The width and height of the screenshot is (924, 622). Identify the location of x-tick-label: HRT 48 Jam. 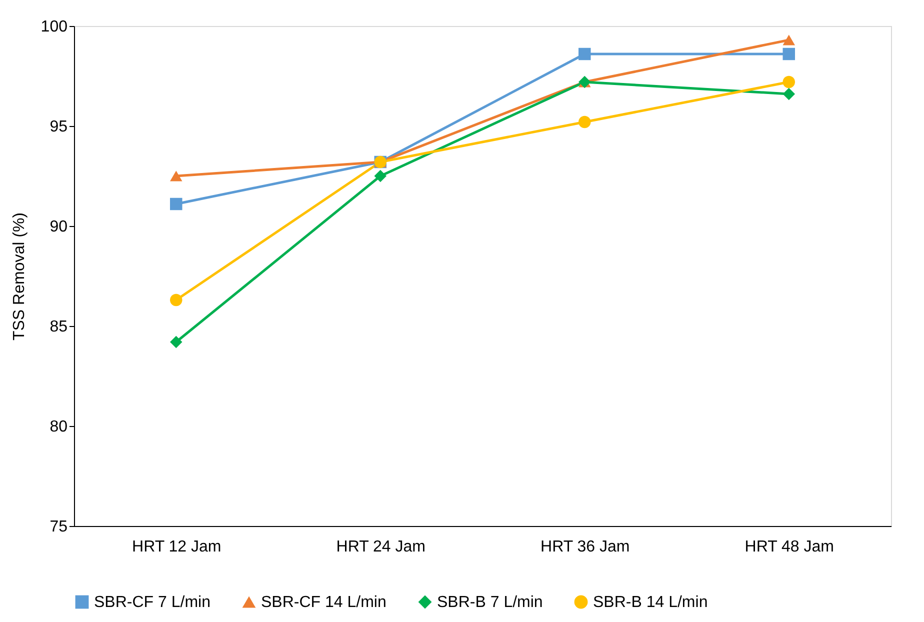
(789, 547).